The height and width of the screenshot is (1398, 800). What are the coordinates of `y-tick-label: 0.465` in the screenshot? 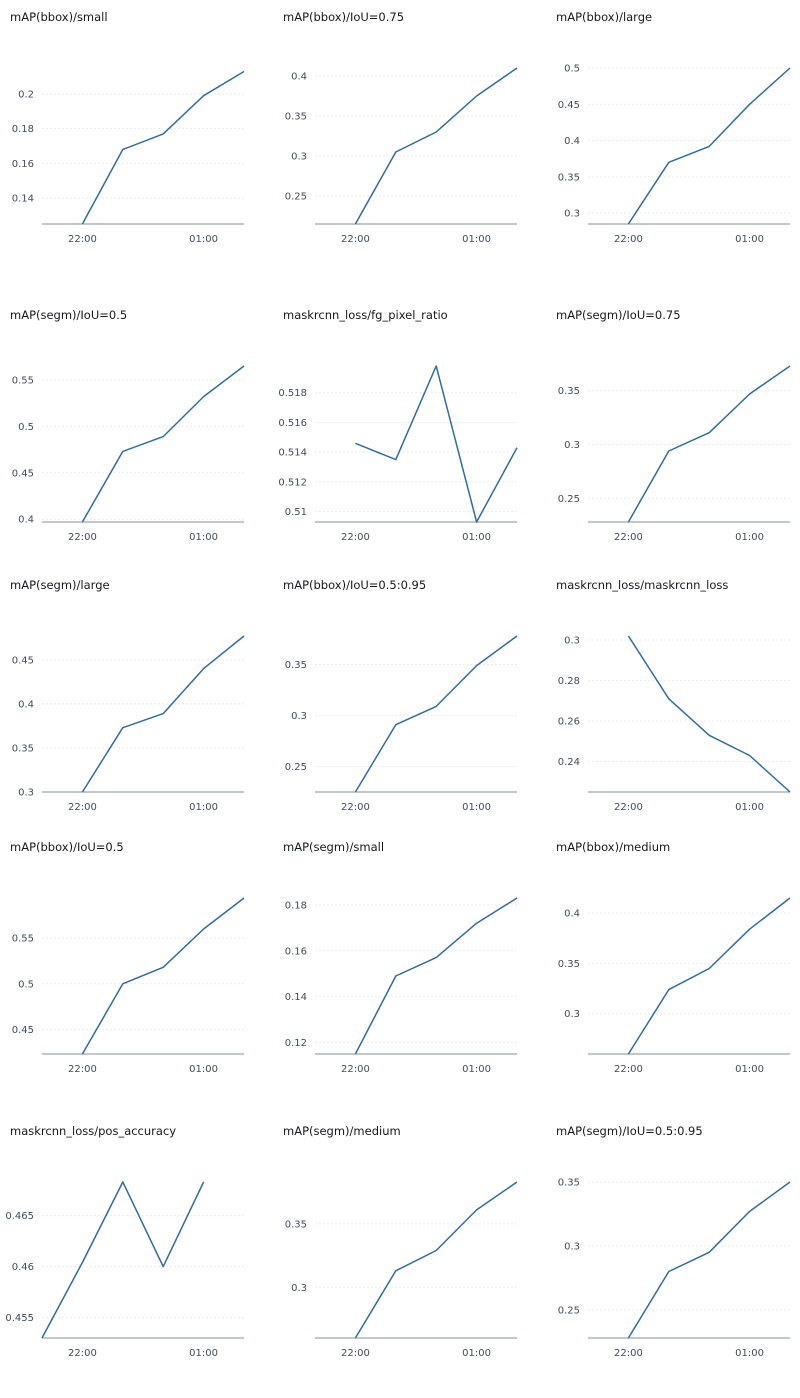 It's located at (19, 1216).